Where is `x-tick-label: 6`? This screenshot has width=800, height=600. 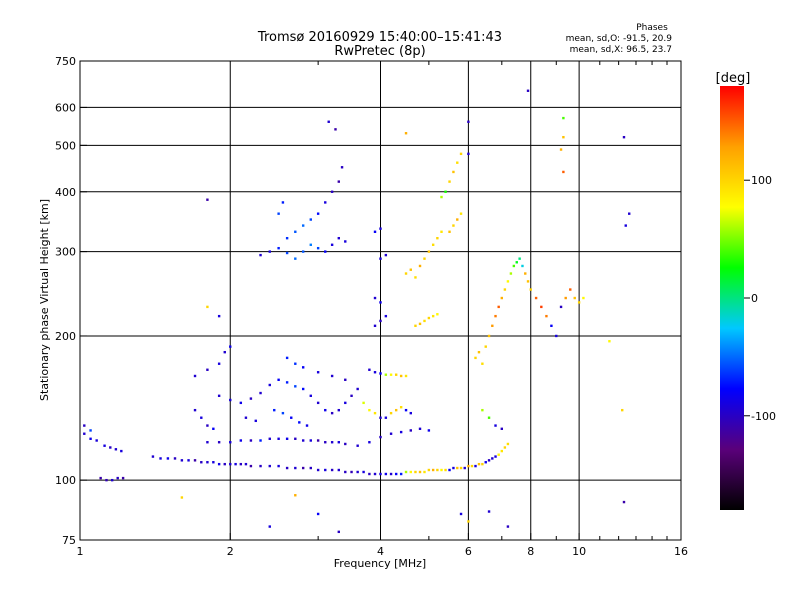 x-tick-label: 6 is located at coordinates (468, 551).